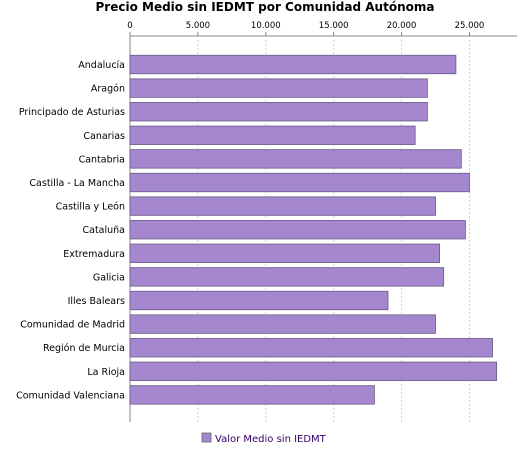 The width and height of the screenshot is (525, 450). I want to click on category-label: Castilla - La Mancha, so click(77, 183).